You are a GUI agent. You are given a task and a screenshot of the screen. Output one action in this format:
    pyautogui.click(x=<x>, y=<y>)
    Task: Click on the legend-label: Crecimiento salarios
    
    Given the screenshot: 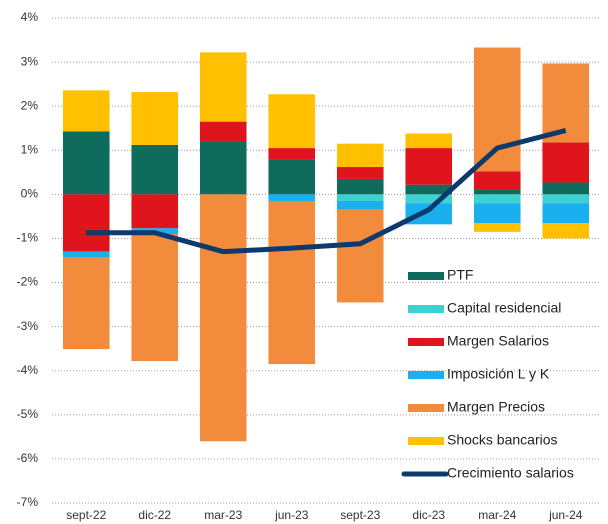 What is the action you would take?
    pyautogui.click(x=510, y=473)
    